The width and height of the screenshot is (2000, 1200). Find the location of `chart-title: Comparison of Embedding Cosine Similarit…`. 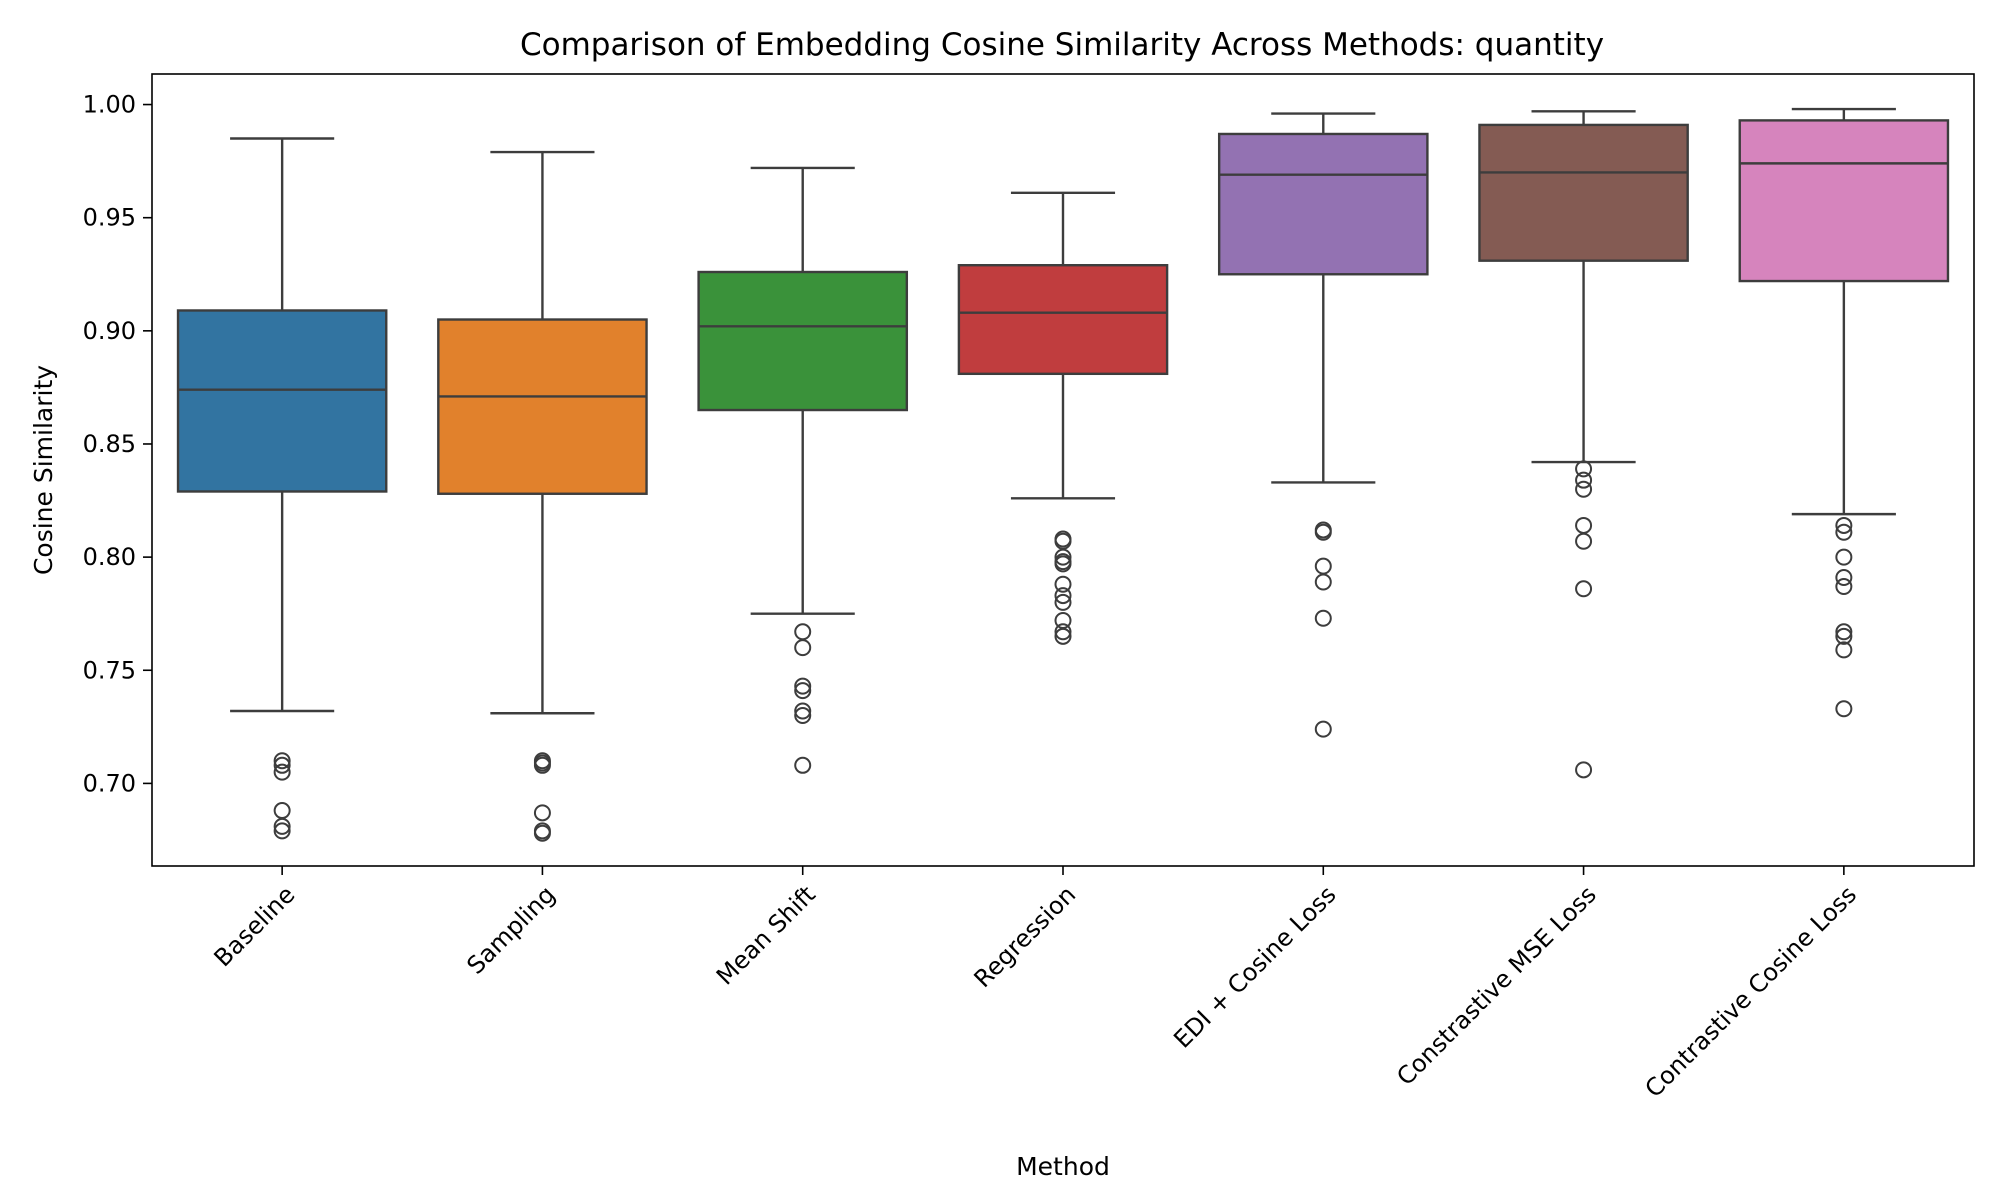

chart-title: Comparison of Embedding Cosine Similarit… is located at coordinates (1062, 45).